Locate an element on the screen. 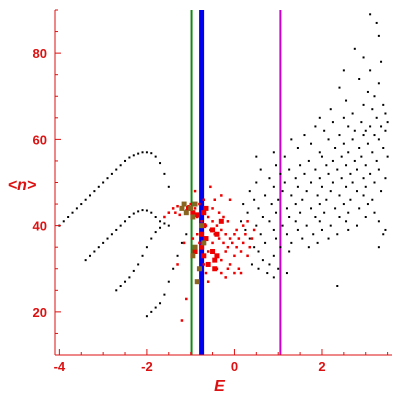 This screenshot has height=400, width=400. x-tick-label: -4 is located at coordinates (60, 366).